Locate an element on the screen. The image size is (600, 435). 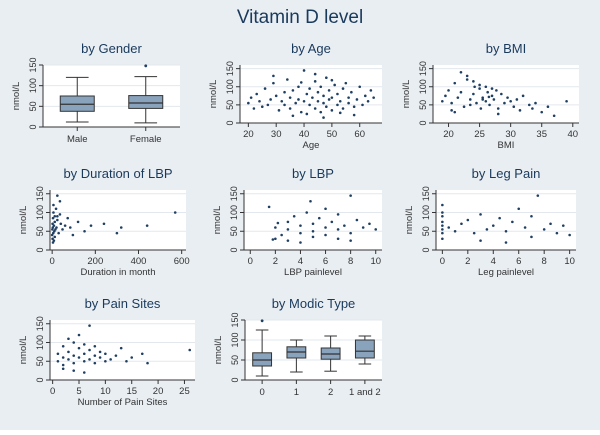
x-axis-label: Leg painlevel is located at coordinates (506, 272).